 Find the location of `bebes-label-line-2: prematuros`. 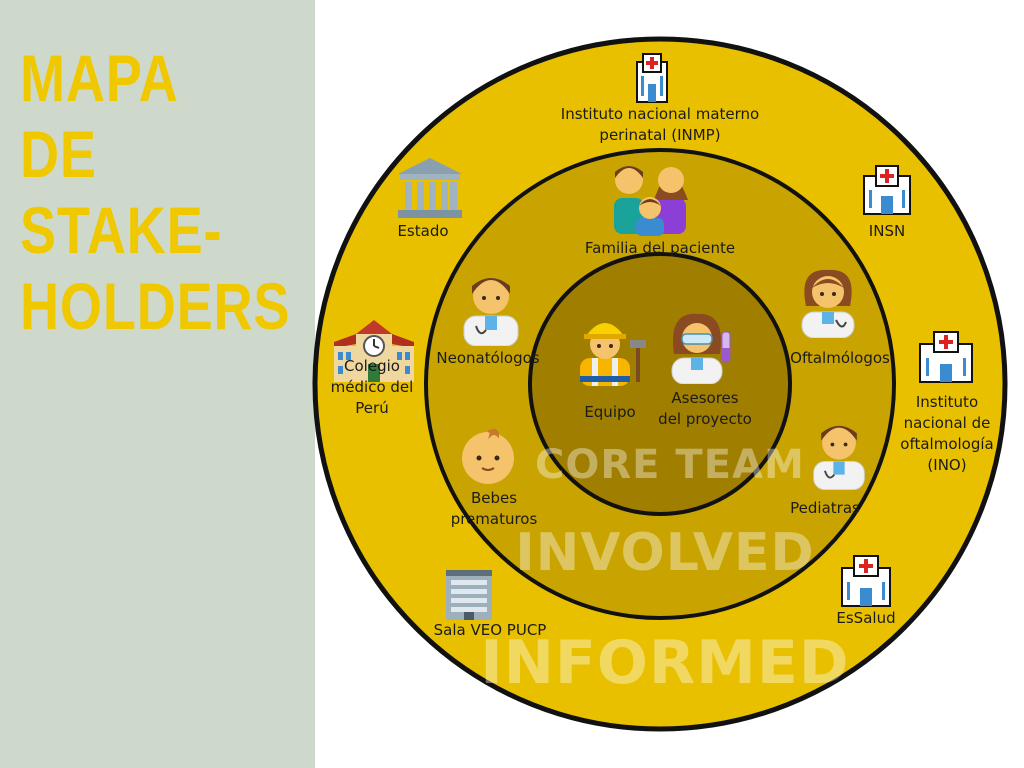

bebes-label-line-2: prematuros is located at coordinates (494, 519).